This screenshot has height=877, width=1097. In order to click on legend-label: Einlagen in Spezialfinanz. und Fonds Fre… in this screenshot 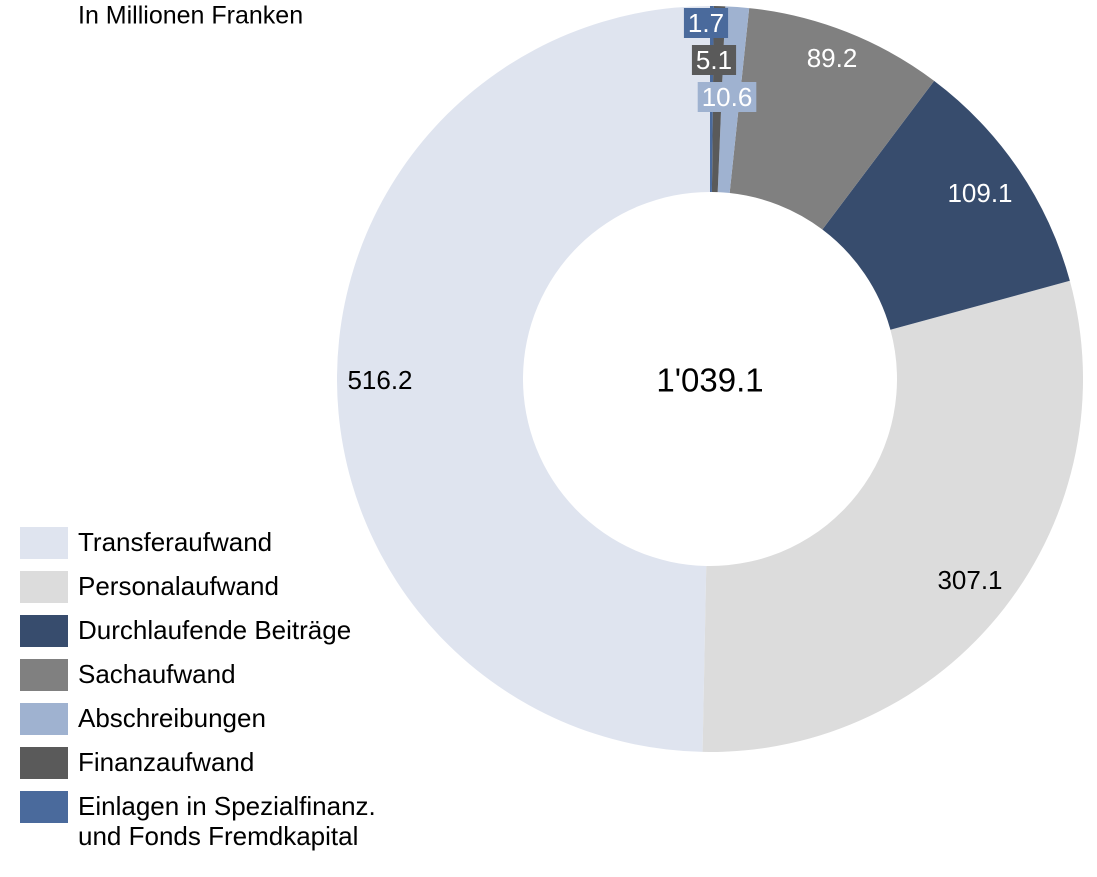, I will do `click(227, 821)`.